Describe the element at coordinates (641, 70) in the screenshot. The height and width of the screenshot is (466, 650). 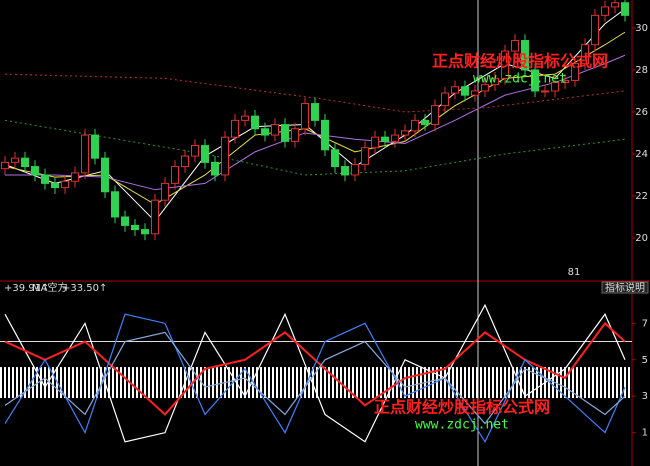
I see `y-tick-label: 28` at that location.